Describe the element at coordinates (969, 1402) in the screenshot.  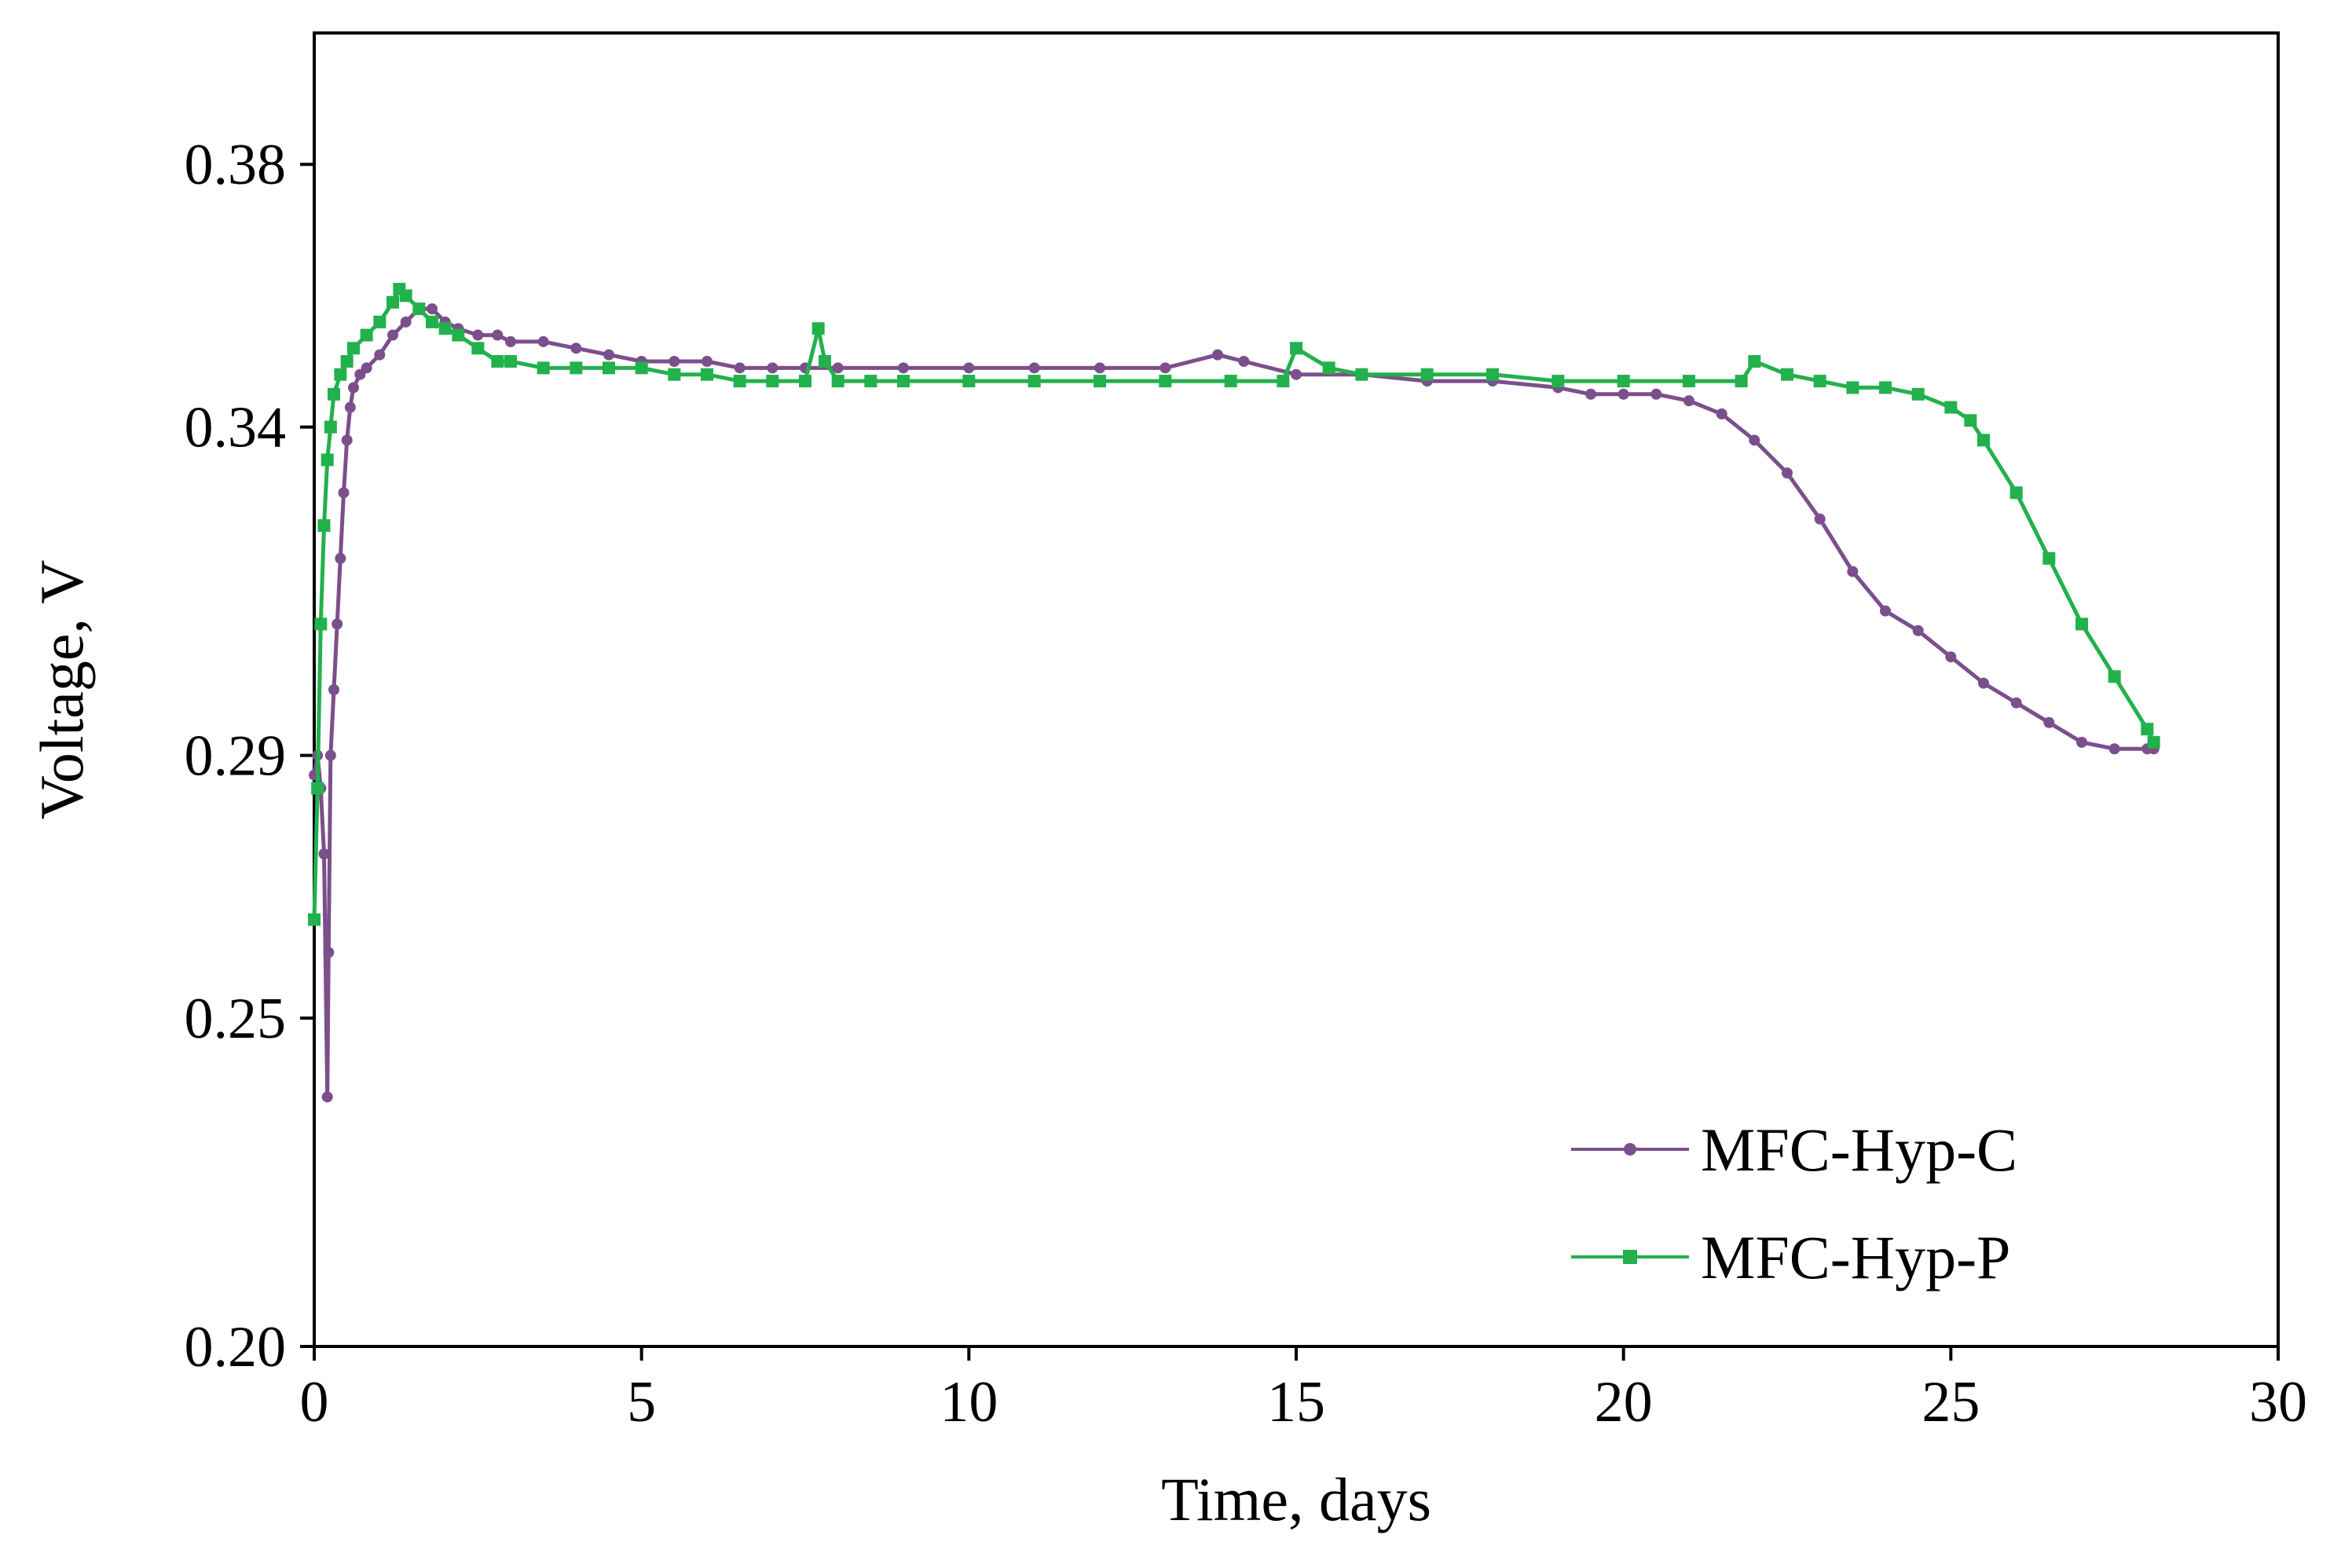
I see `x-tick-label: 10` at that location.